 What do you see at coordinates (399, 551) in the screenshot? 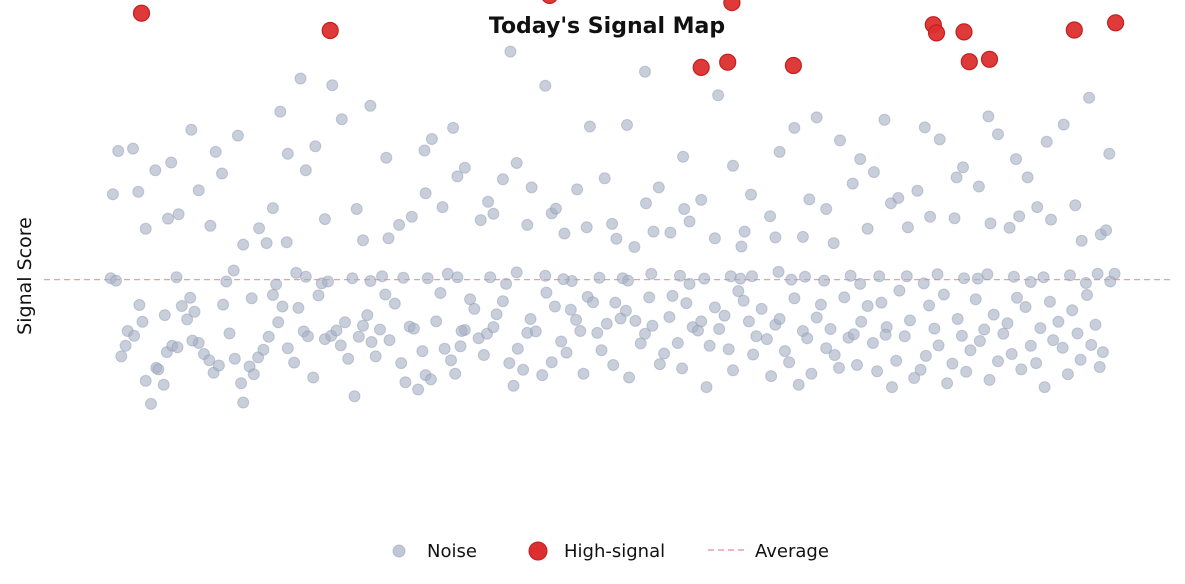
I see `legend-noise-marker` at bounding box center [399, 551].